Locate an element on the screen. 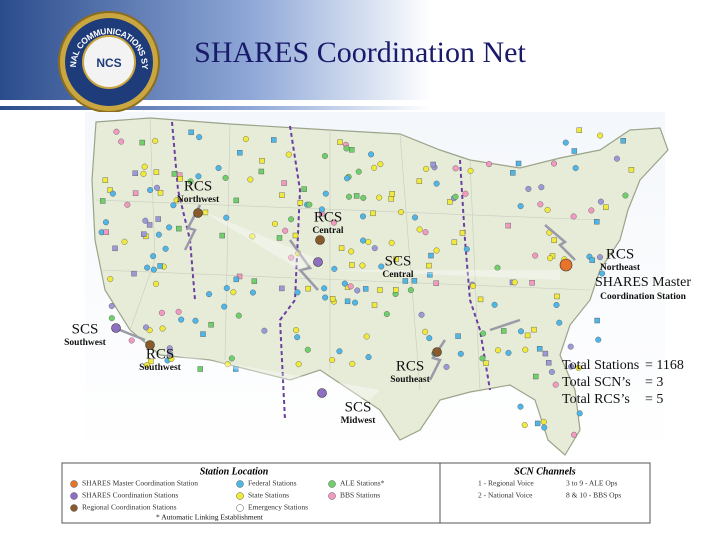  header-divider is located at coordinates (360, 103).